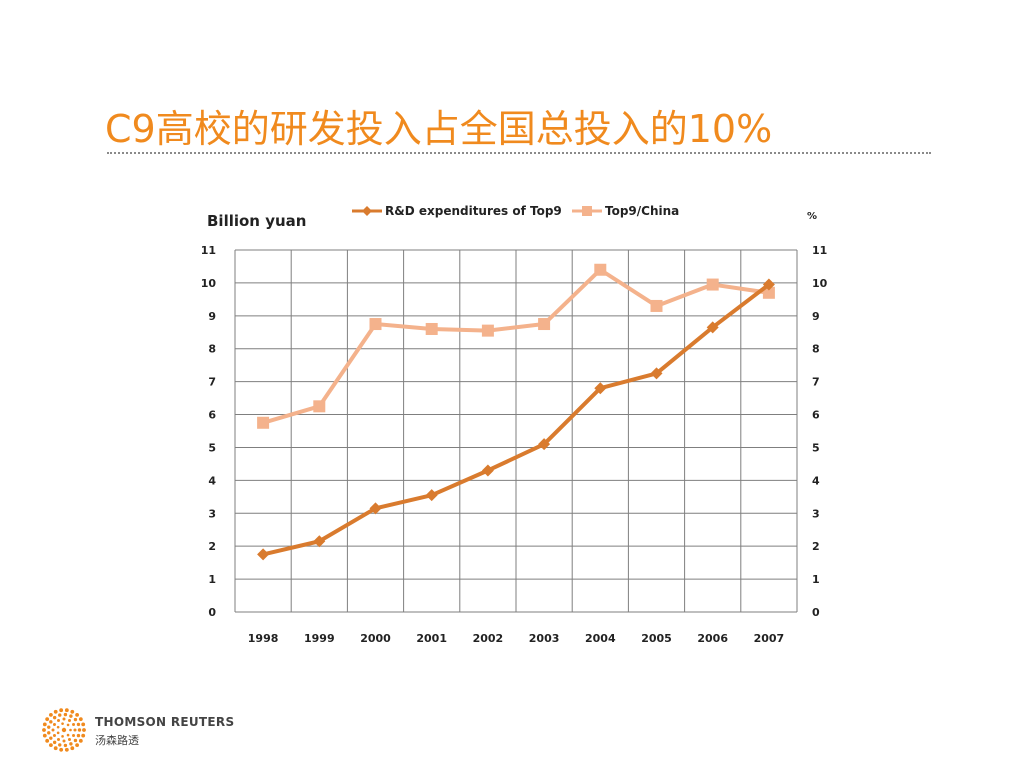  What do you see at coordinates (769, 638) in the screenshot?
I see `x-tick-label: 2007` at bounding box center [769, 638].